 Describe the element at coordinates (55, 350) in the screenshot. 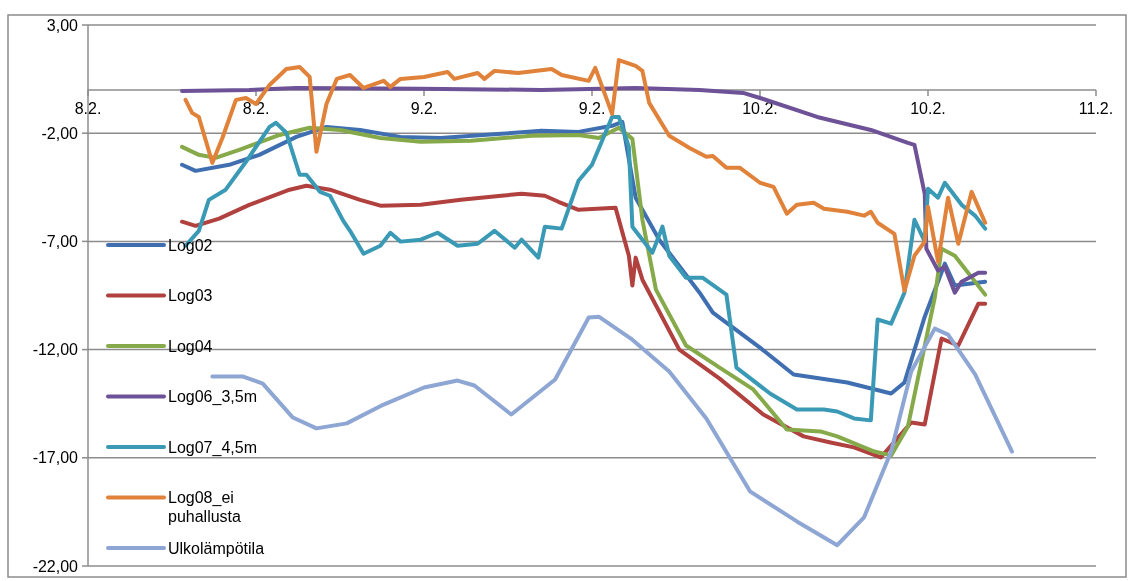

I see `y-tick-label: -12,00` at that location.